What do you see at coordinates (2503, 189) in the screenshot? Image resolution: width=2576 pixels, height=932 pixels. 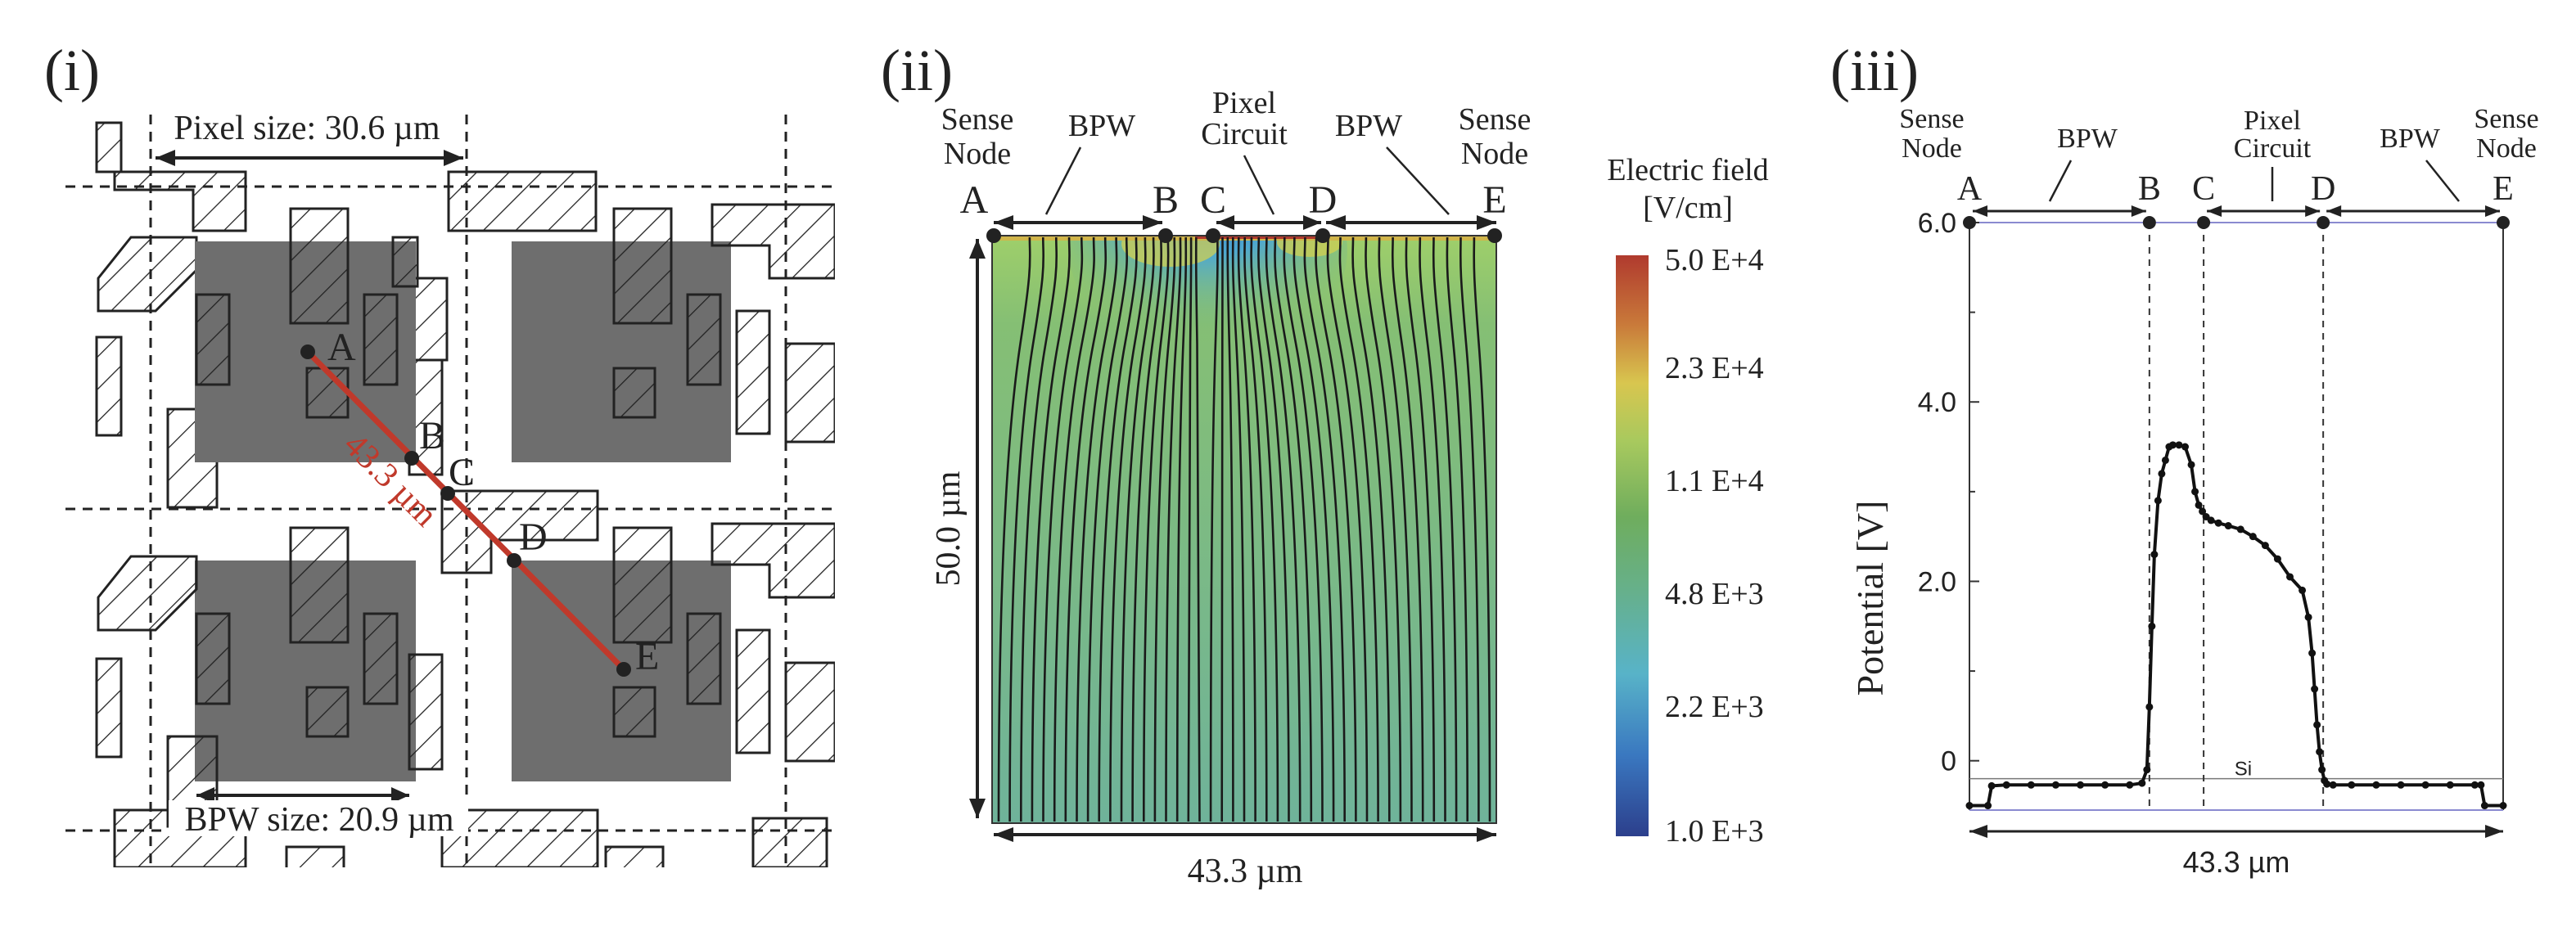 I see `marker-label-e: E` at bounding box center [2503, 189].